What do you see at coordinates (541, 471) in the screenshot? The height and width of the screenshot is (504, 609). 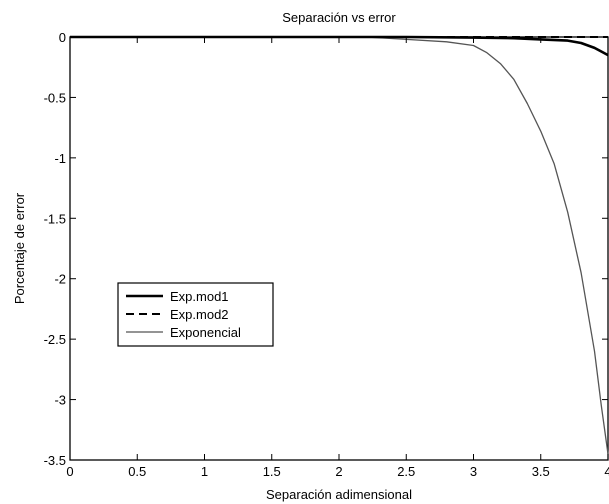 I see `x-tick-label: 3.5` at bounding box center [541, 471].